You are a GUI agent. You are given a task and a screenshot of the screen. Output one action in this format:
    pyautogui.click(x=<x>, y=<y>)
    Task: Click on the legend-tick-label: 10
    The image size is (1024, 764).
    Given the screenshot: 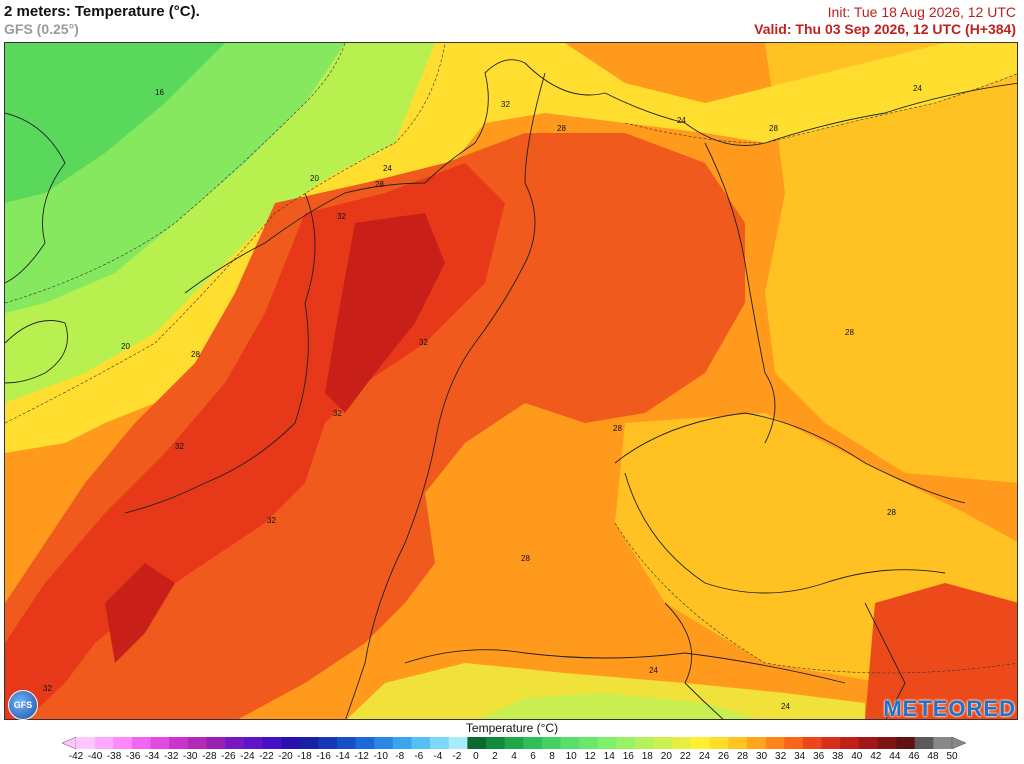 What is the action you would take?
    pyautogui.click(x=571, y=756)
    